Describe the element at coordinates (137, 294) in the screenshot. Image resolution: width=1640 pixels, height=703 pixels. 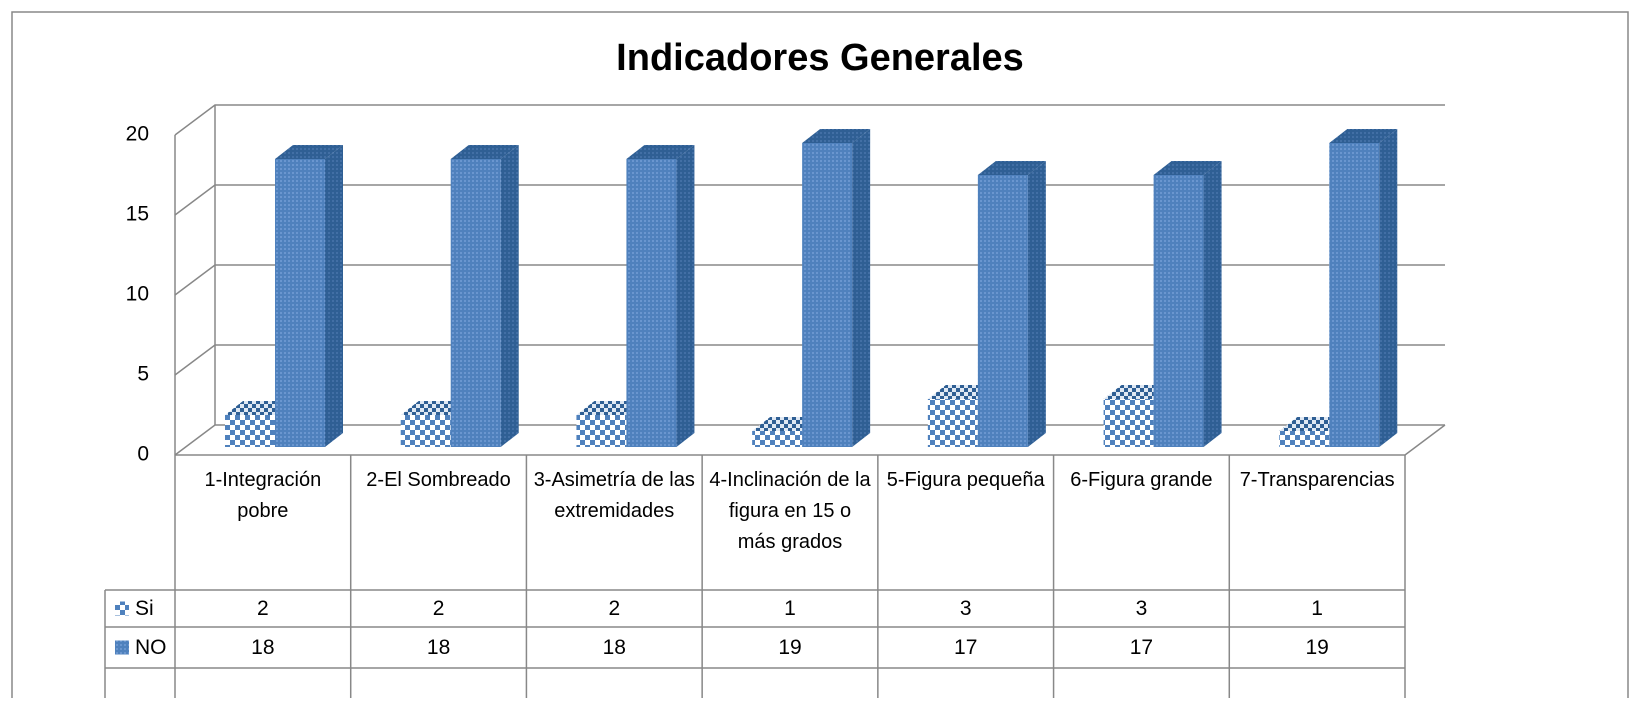
I see `y-tick-label: 10` at that location.